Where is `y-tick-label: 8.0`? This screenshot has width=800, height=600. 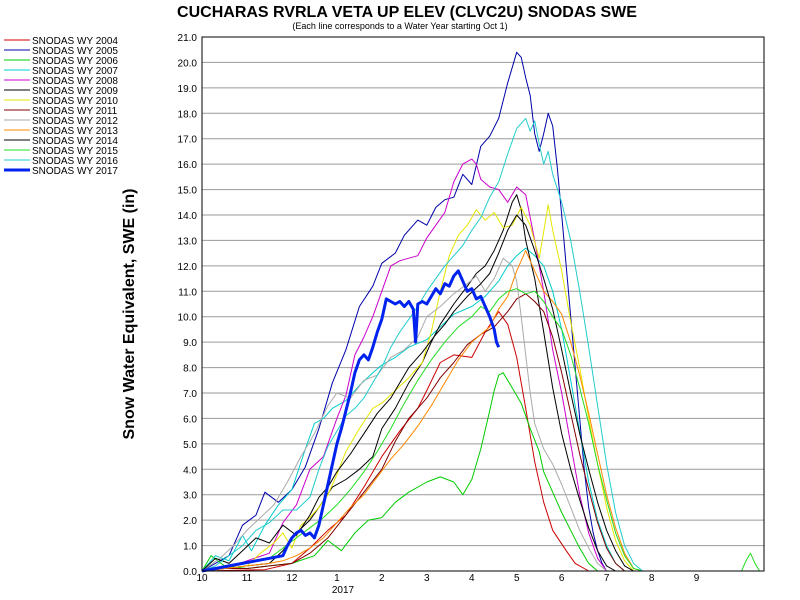 y-tick-label: 8.0 is located at coordinates (190, 369).